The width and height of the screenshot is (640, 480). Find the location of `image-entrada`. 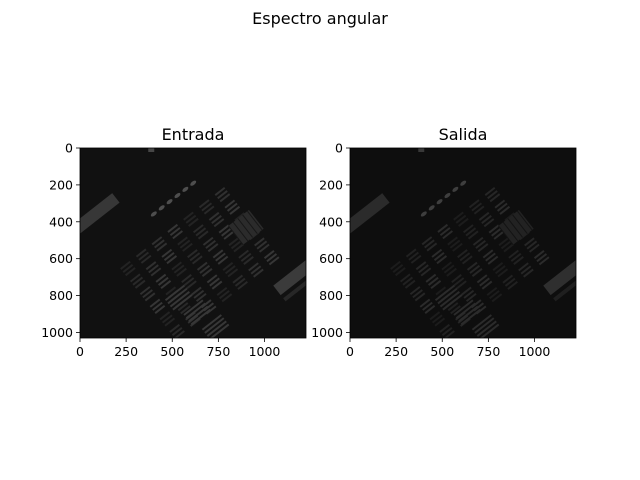

image-entrada is located at coordinates (193, 243).